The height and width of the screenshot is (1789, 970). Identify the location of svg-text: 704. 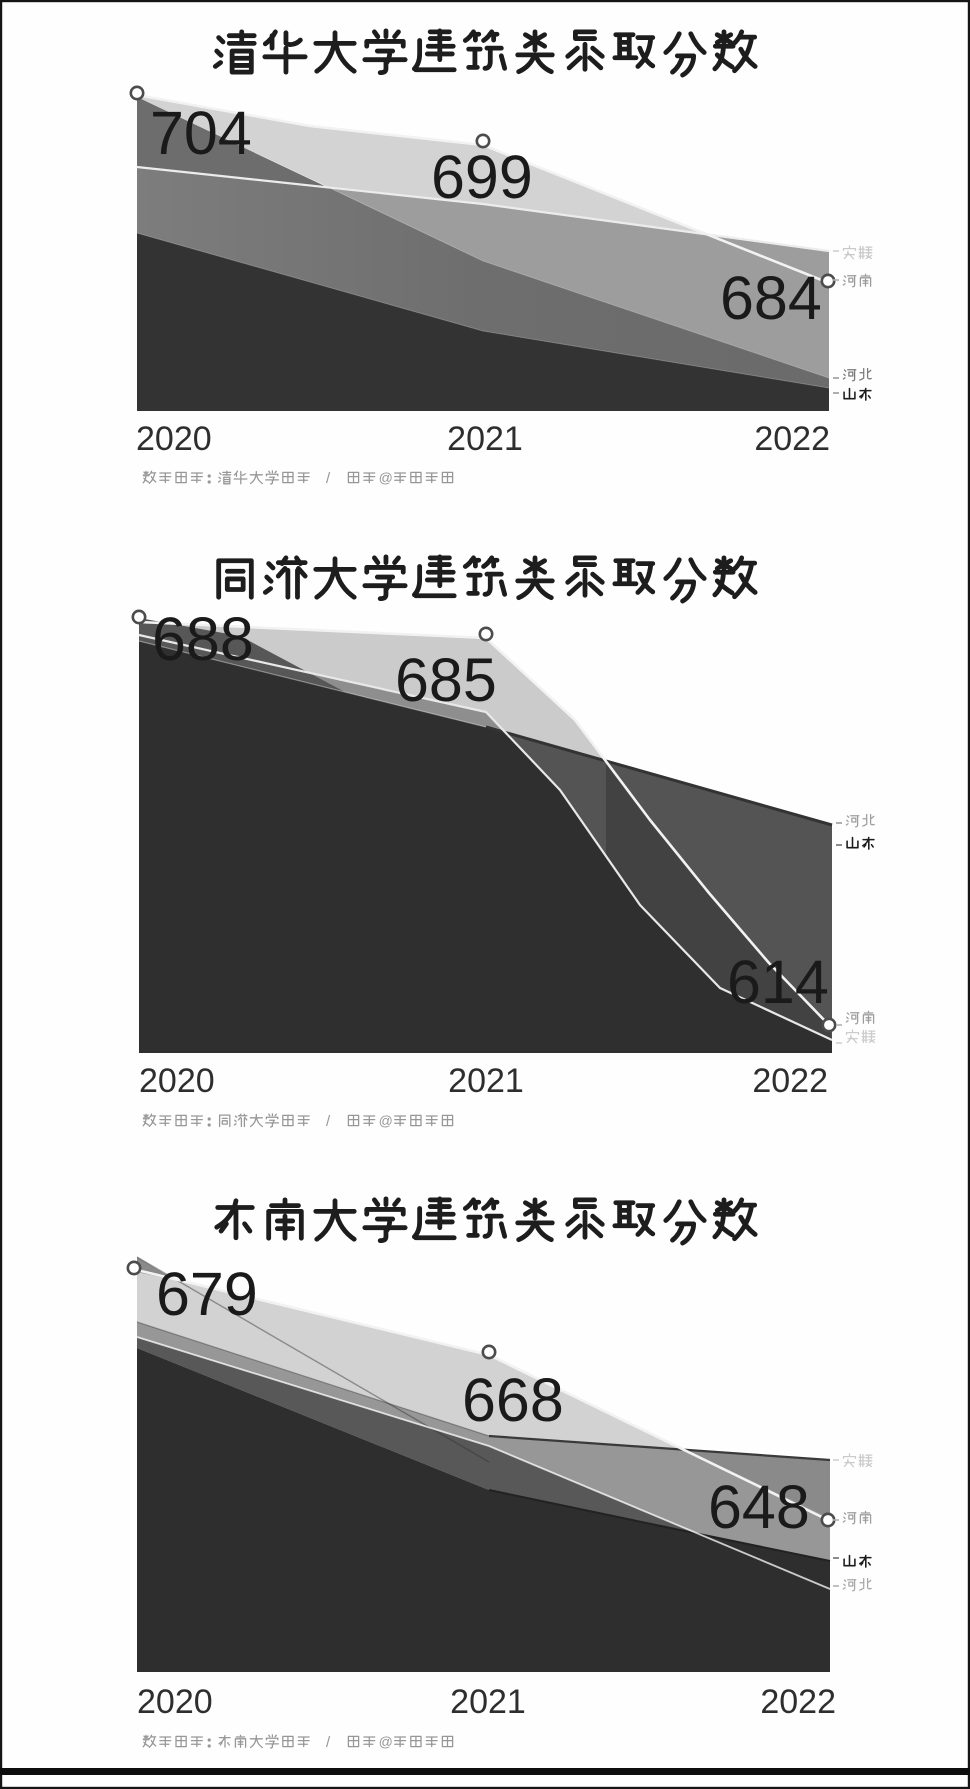
(201, 133).